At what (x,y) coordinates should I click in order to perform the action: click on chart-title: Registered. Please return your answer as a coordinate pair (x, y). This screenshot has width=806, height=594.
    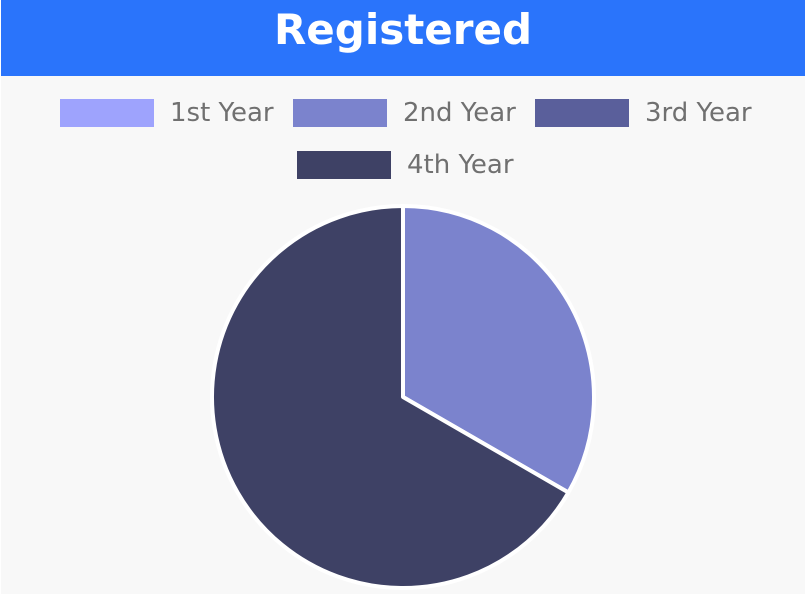
    Looking at the image, I should click on (403, 29).